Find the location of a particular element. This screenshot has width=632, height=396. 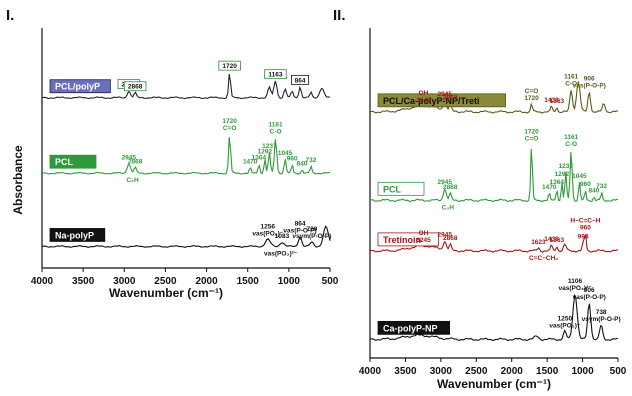

peak-annotation: 840 is located at coordinates (302, 164).